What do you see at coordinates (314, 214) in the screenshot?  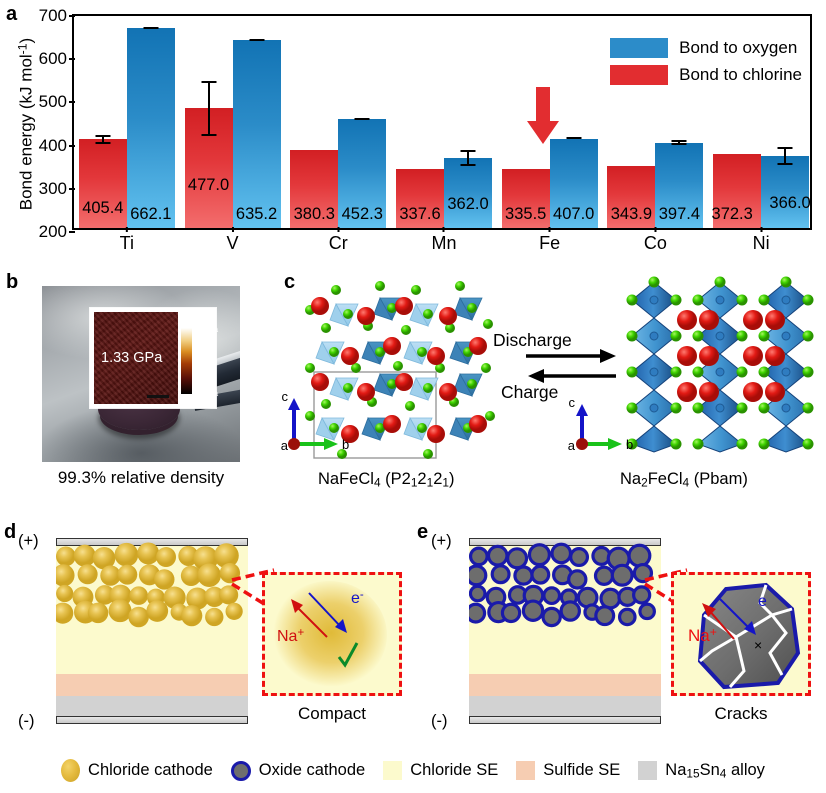 I see `bar-value-label: 380.3` at bounding box center [314, 214].